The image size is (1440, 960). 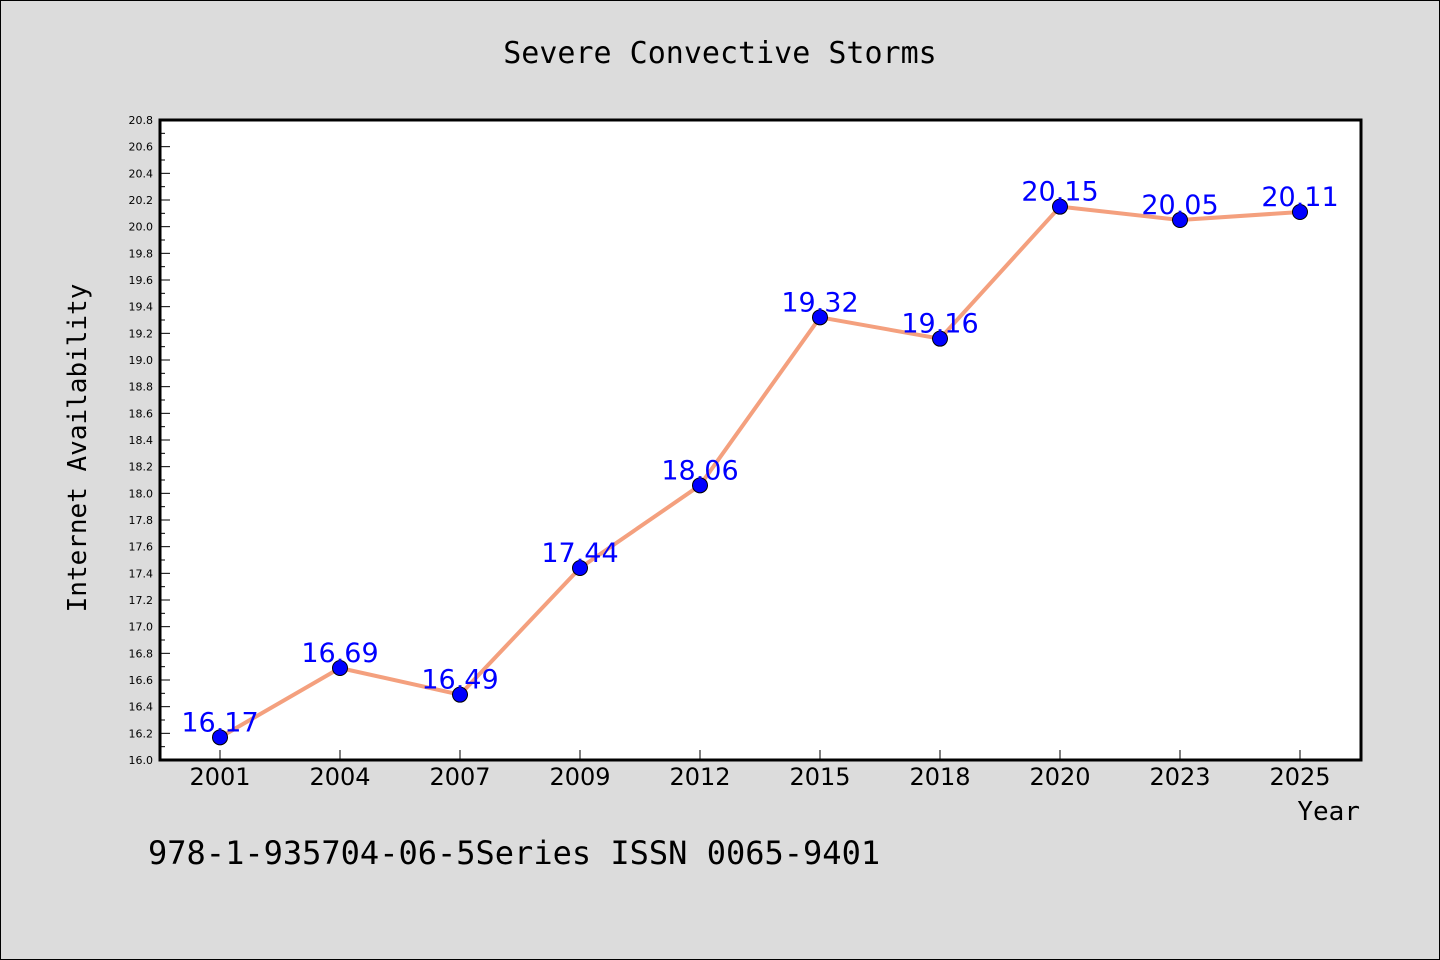 I want to click on y-tick-label: 20.0, so click(x=141, y=227).